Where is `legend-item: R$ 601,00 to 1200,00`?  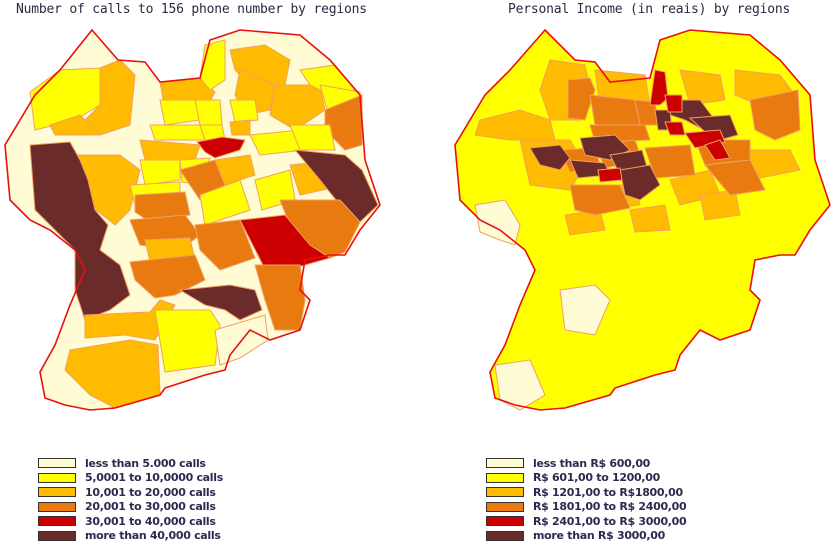 legend-item: R$ 601,00 to 1200,00 is located at coordinates (586, 478).